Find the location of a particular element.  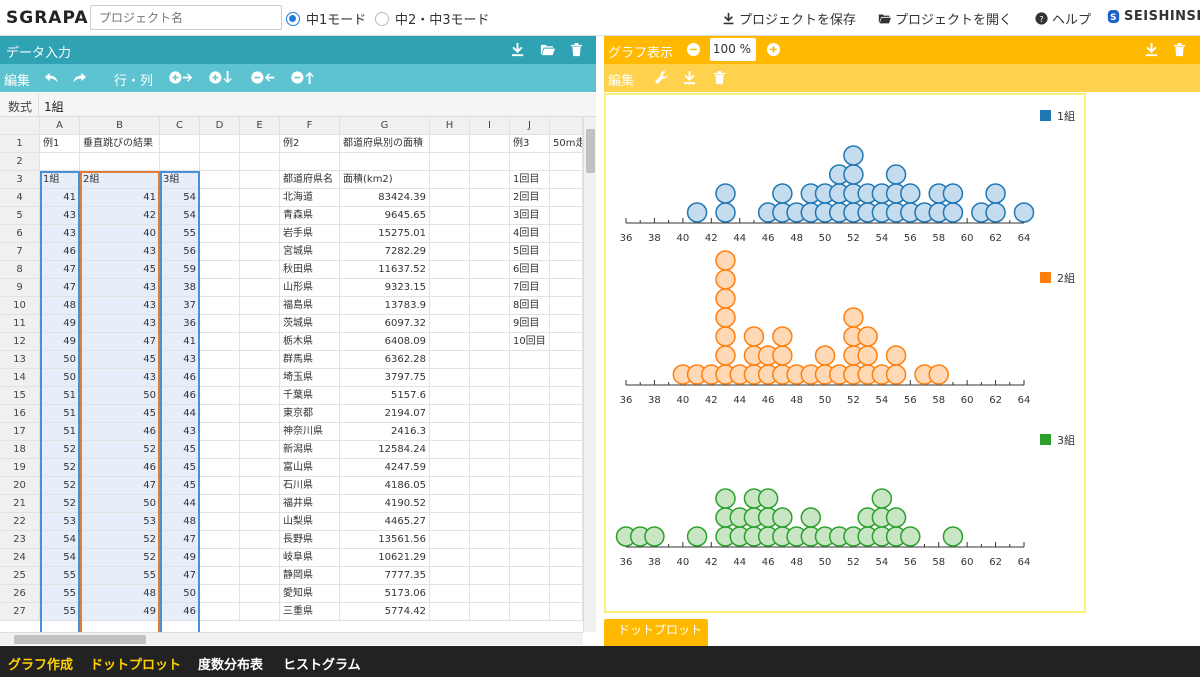

table-cell: 9323.15 is located at coordinates (385, 288).